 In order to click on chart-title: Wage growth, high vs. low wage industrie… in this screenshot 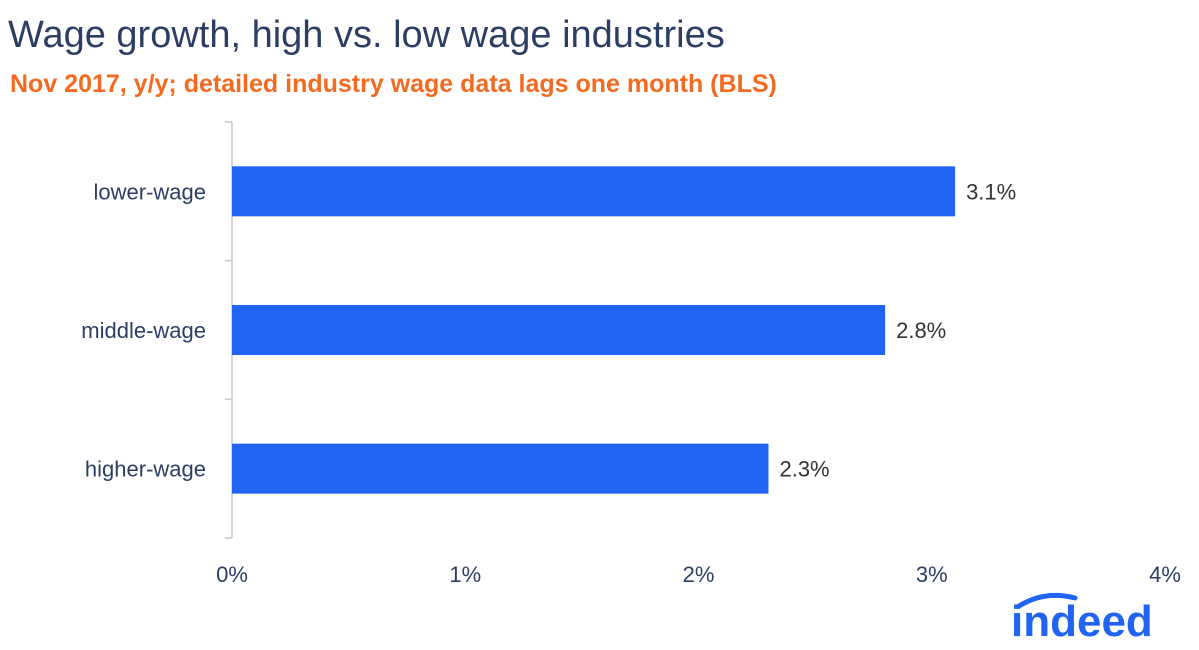, I will do `click(366, 35)`.